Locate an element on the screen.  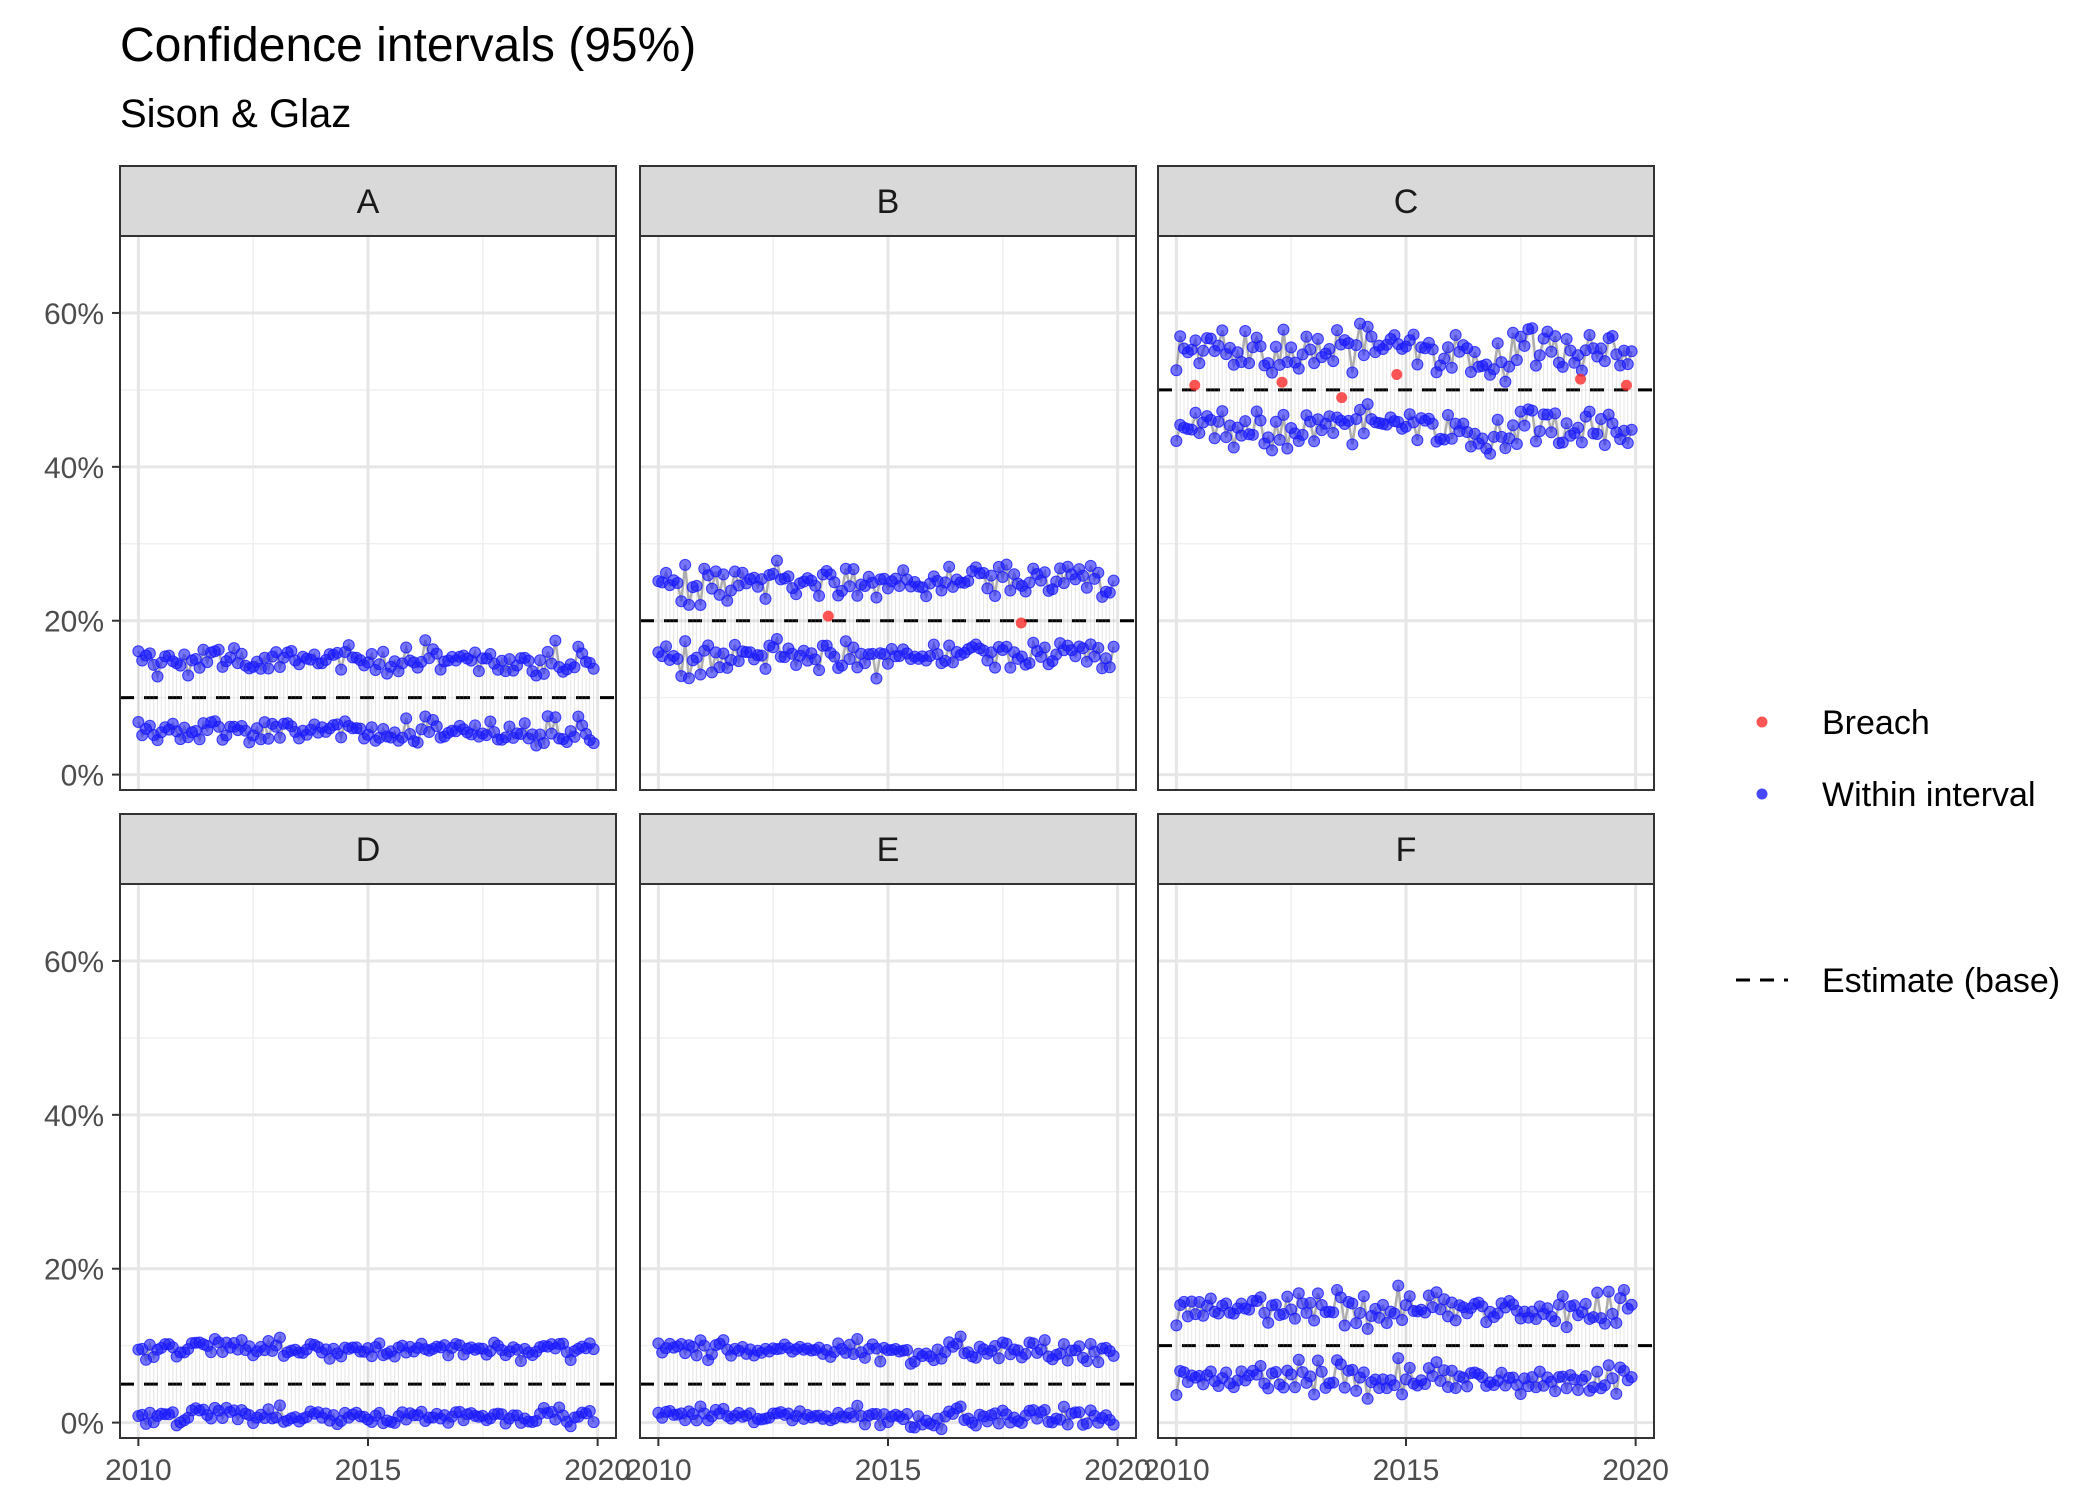
y-tick-label: 40% is located at coordinates (74, 468).